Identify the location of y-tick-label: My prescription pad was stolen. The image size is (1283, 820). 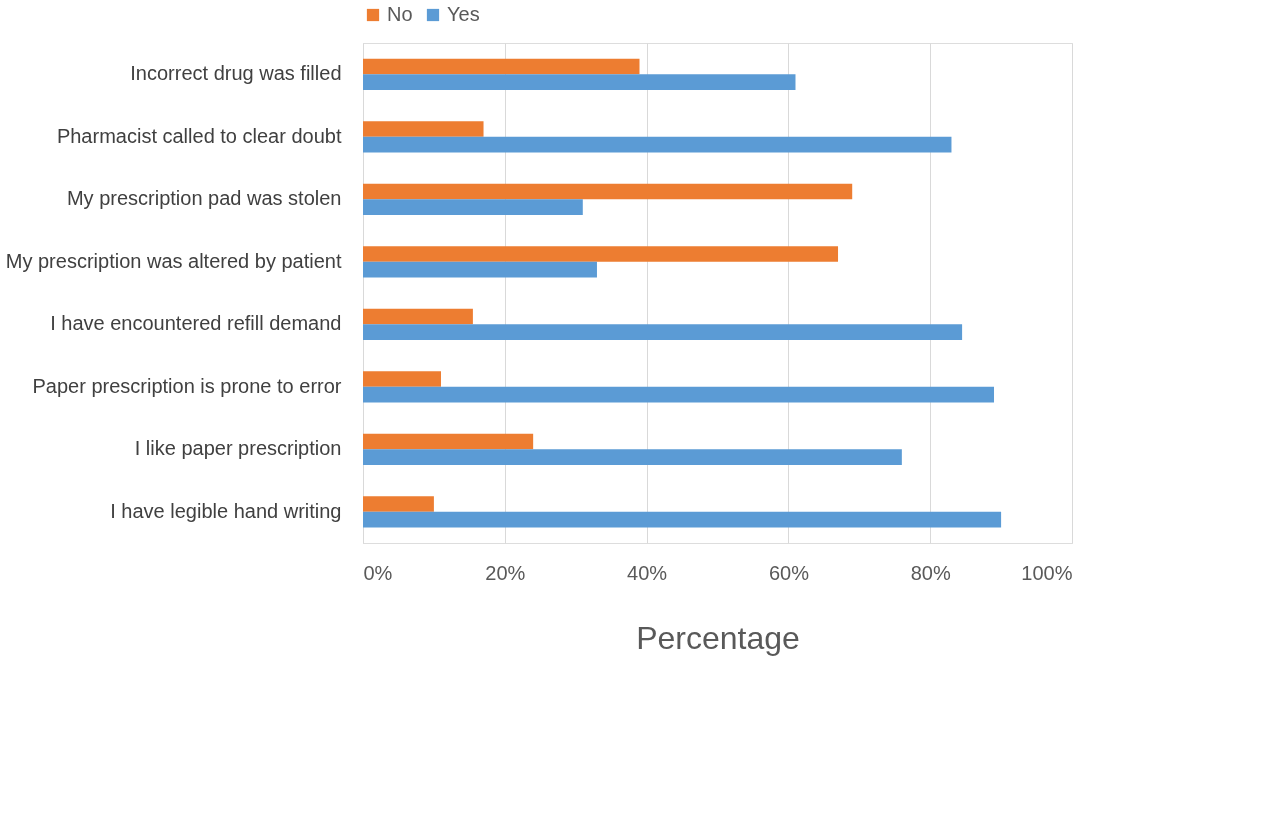
(204, 198).